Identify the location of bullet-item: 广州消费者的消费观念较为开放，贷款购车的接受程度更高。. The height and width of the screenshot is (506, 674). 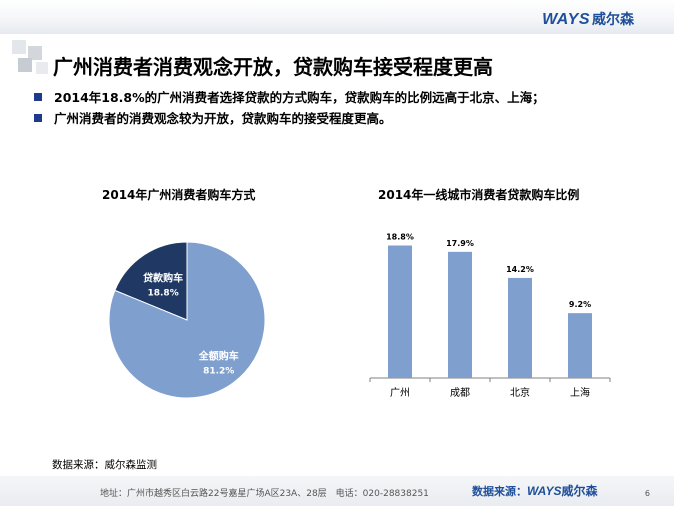
(345, 118).